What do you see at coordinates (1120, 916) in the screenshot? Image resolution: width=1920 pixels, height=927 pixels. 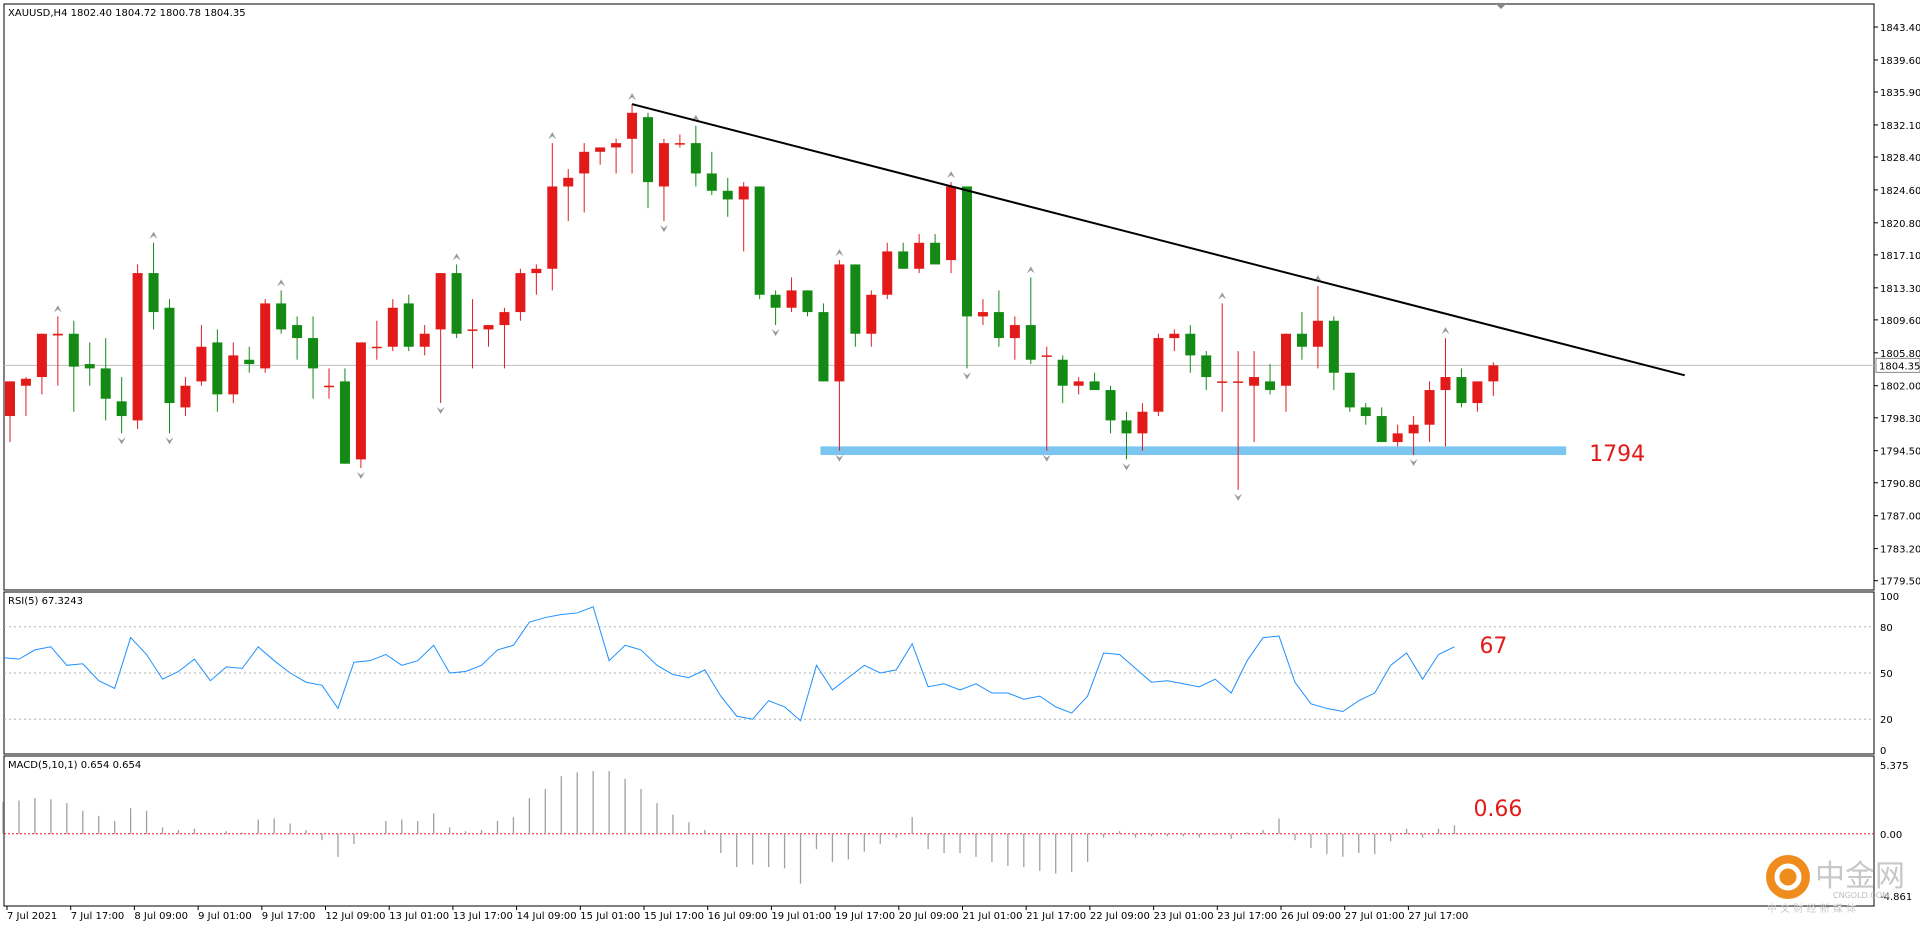 I see `time-tick-label: 22 Jul 09:00` at bounding box center [1120, 916].